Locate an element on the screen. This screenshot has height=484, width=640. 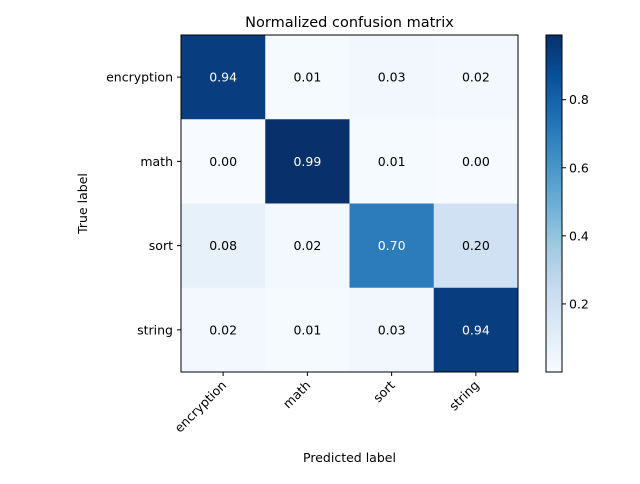
x-tick-label: string is located at coordinates (464, 396).